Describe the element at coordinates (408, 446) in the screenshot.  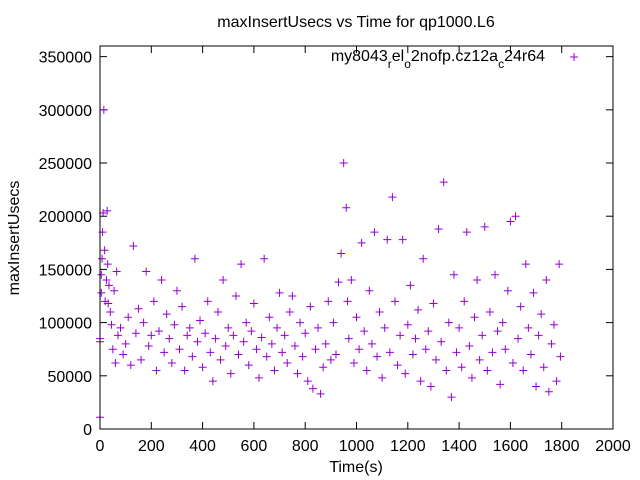
I see `x-tick-label: 1200` at that location.